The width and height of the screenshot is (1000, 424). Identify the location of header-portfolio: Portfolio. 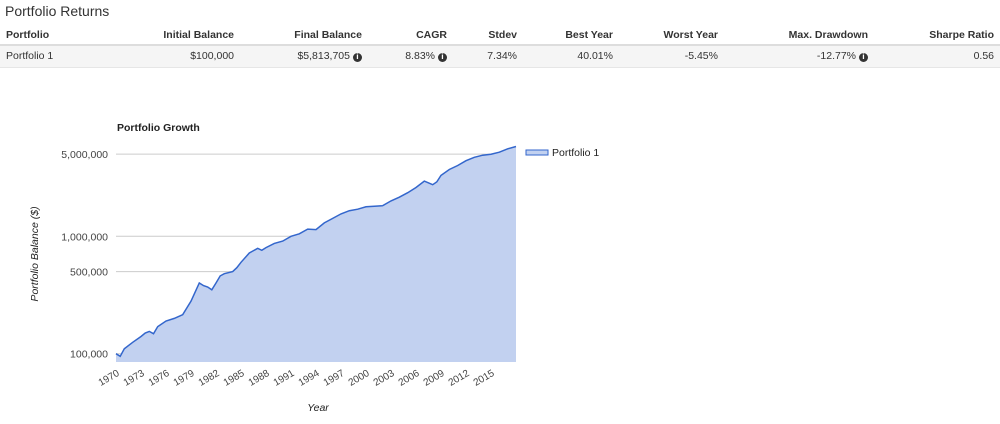
(60, 35).